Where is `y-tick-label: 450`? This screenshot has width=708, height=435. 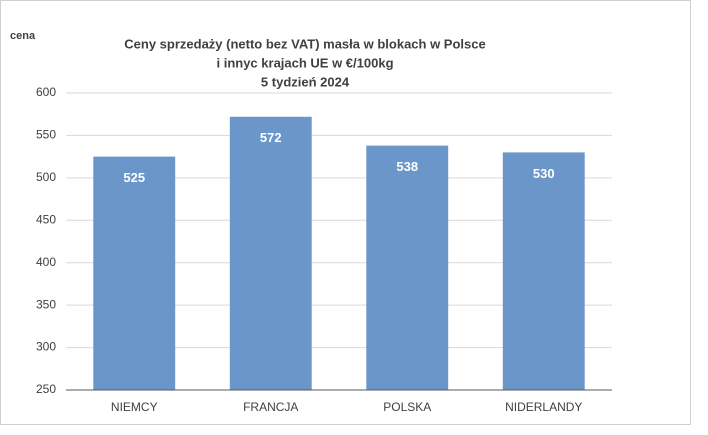
y-tick-label: 450 is located at coordinates (46, 219).